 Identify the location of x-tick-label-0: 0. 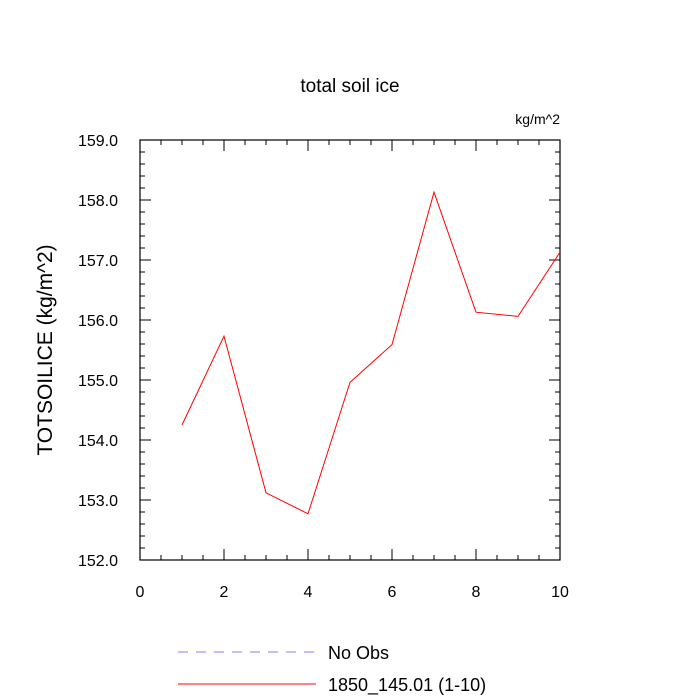
(140, 592).